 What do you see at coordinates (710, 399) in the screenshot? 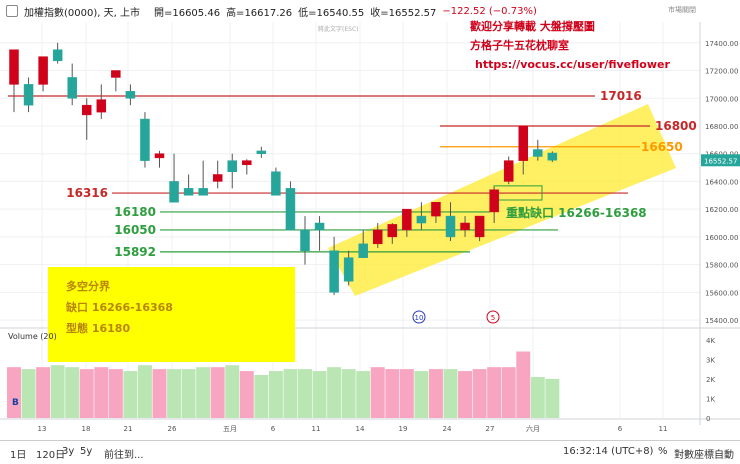
I see `volume-axis-label: 1K` at bounding box center [710, 399].